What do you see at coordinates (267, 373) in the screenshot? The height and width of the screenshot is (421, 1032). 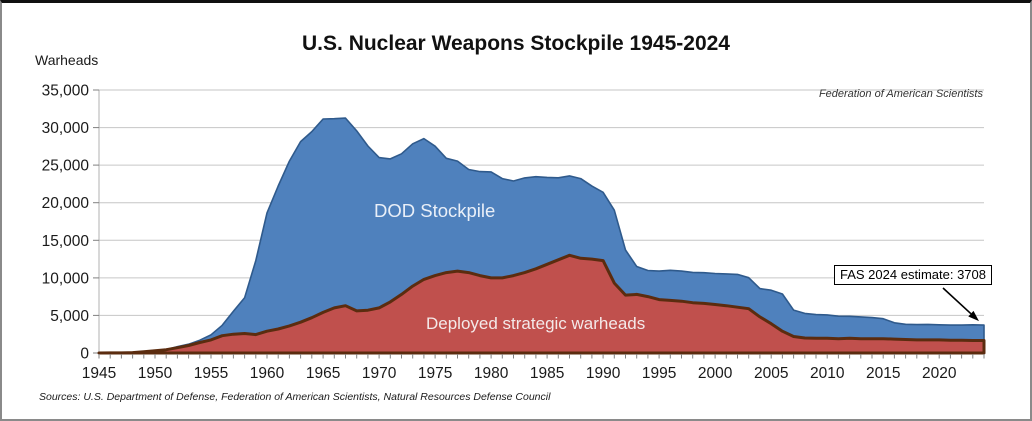 I see `x-tick-label: 1960` at bounding box center [267, 373].